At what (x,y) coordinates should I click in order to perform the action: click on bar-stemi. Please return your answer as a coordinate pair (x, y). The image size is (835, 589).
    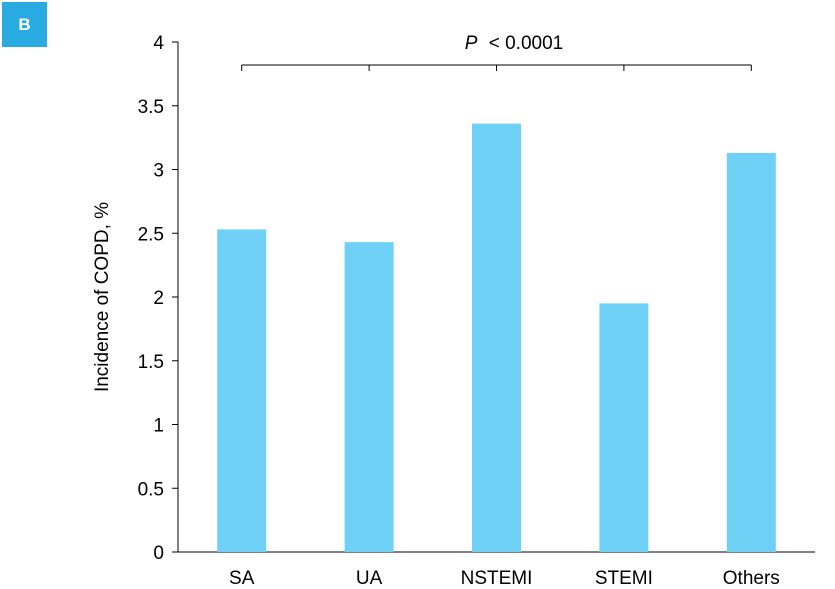
    Looking at the image, I should click on (624, 427).